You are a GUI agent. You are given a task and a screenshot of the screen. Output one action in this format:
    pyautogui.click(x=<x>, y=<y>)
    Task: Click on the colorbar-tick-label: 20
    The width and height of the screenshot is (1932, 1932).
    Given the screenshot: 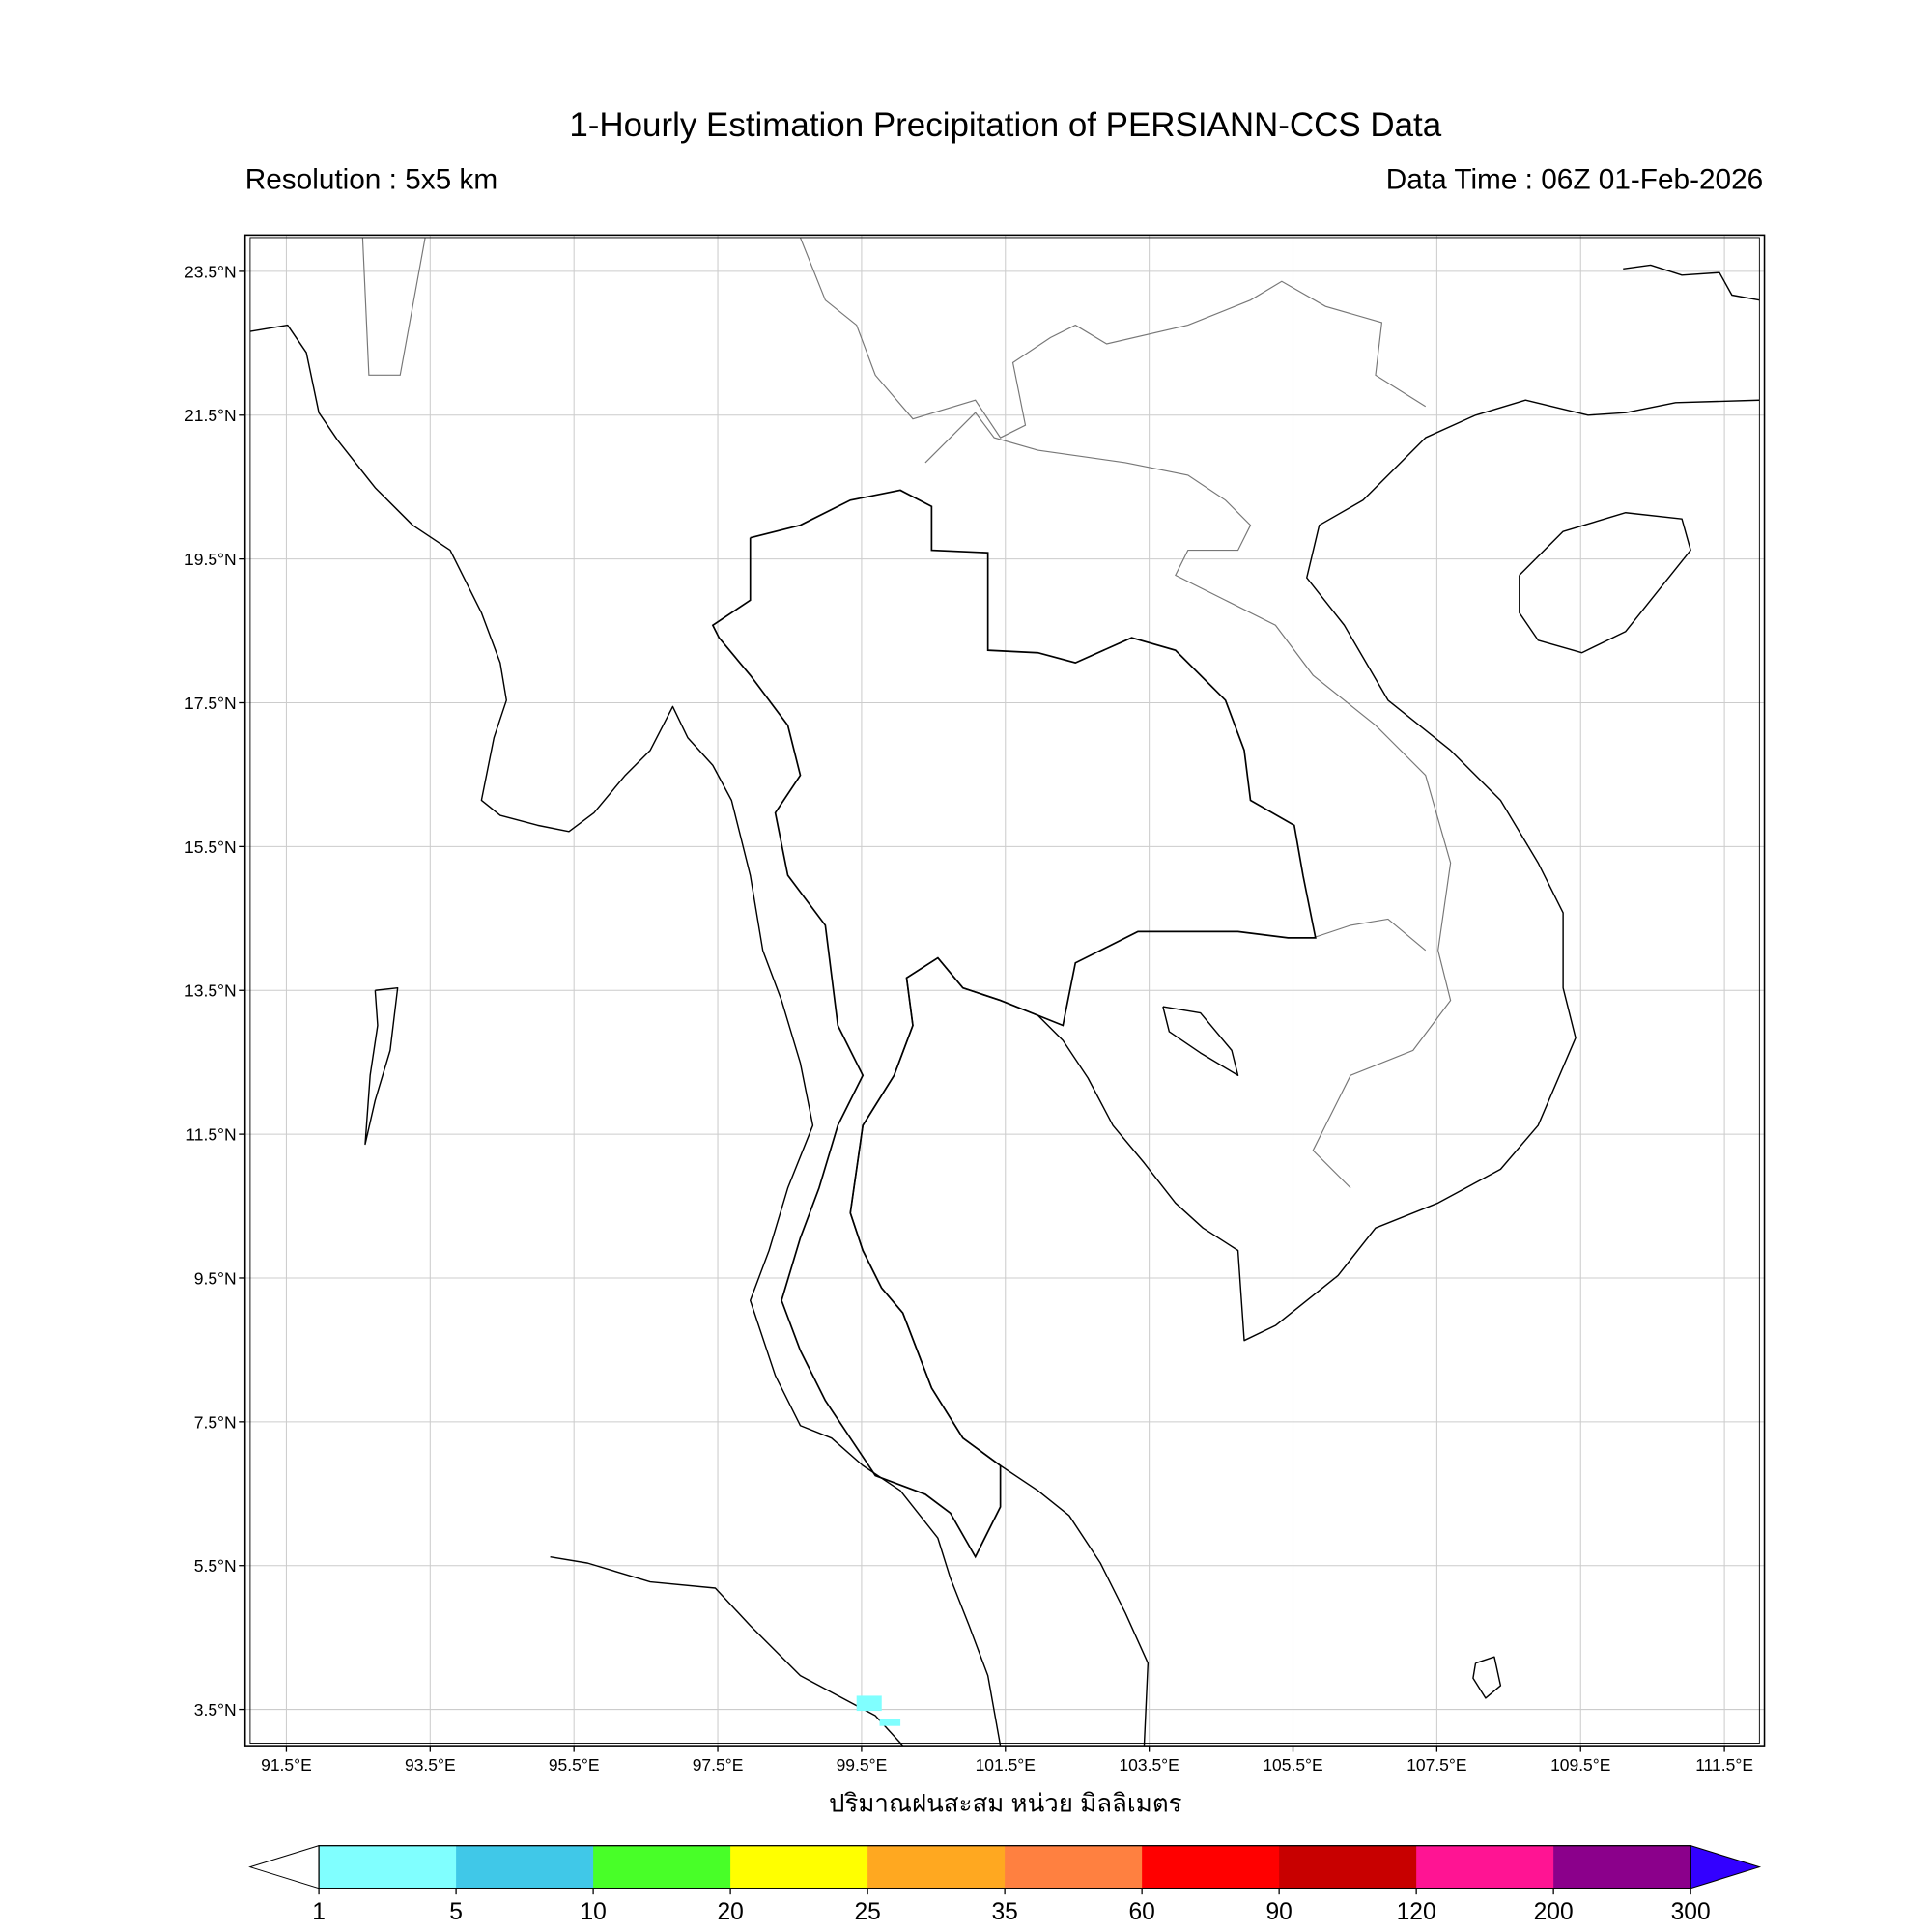 What is the action you would take?
    pyautogui.click(x=730, y=1912)
    